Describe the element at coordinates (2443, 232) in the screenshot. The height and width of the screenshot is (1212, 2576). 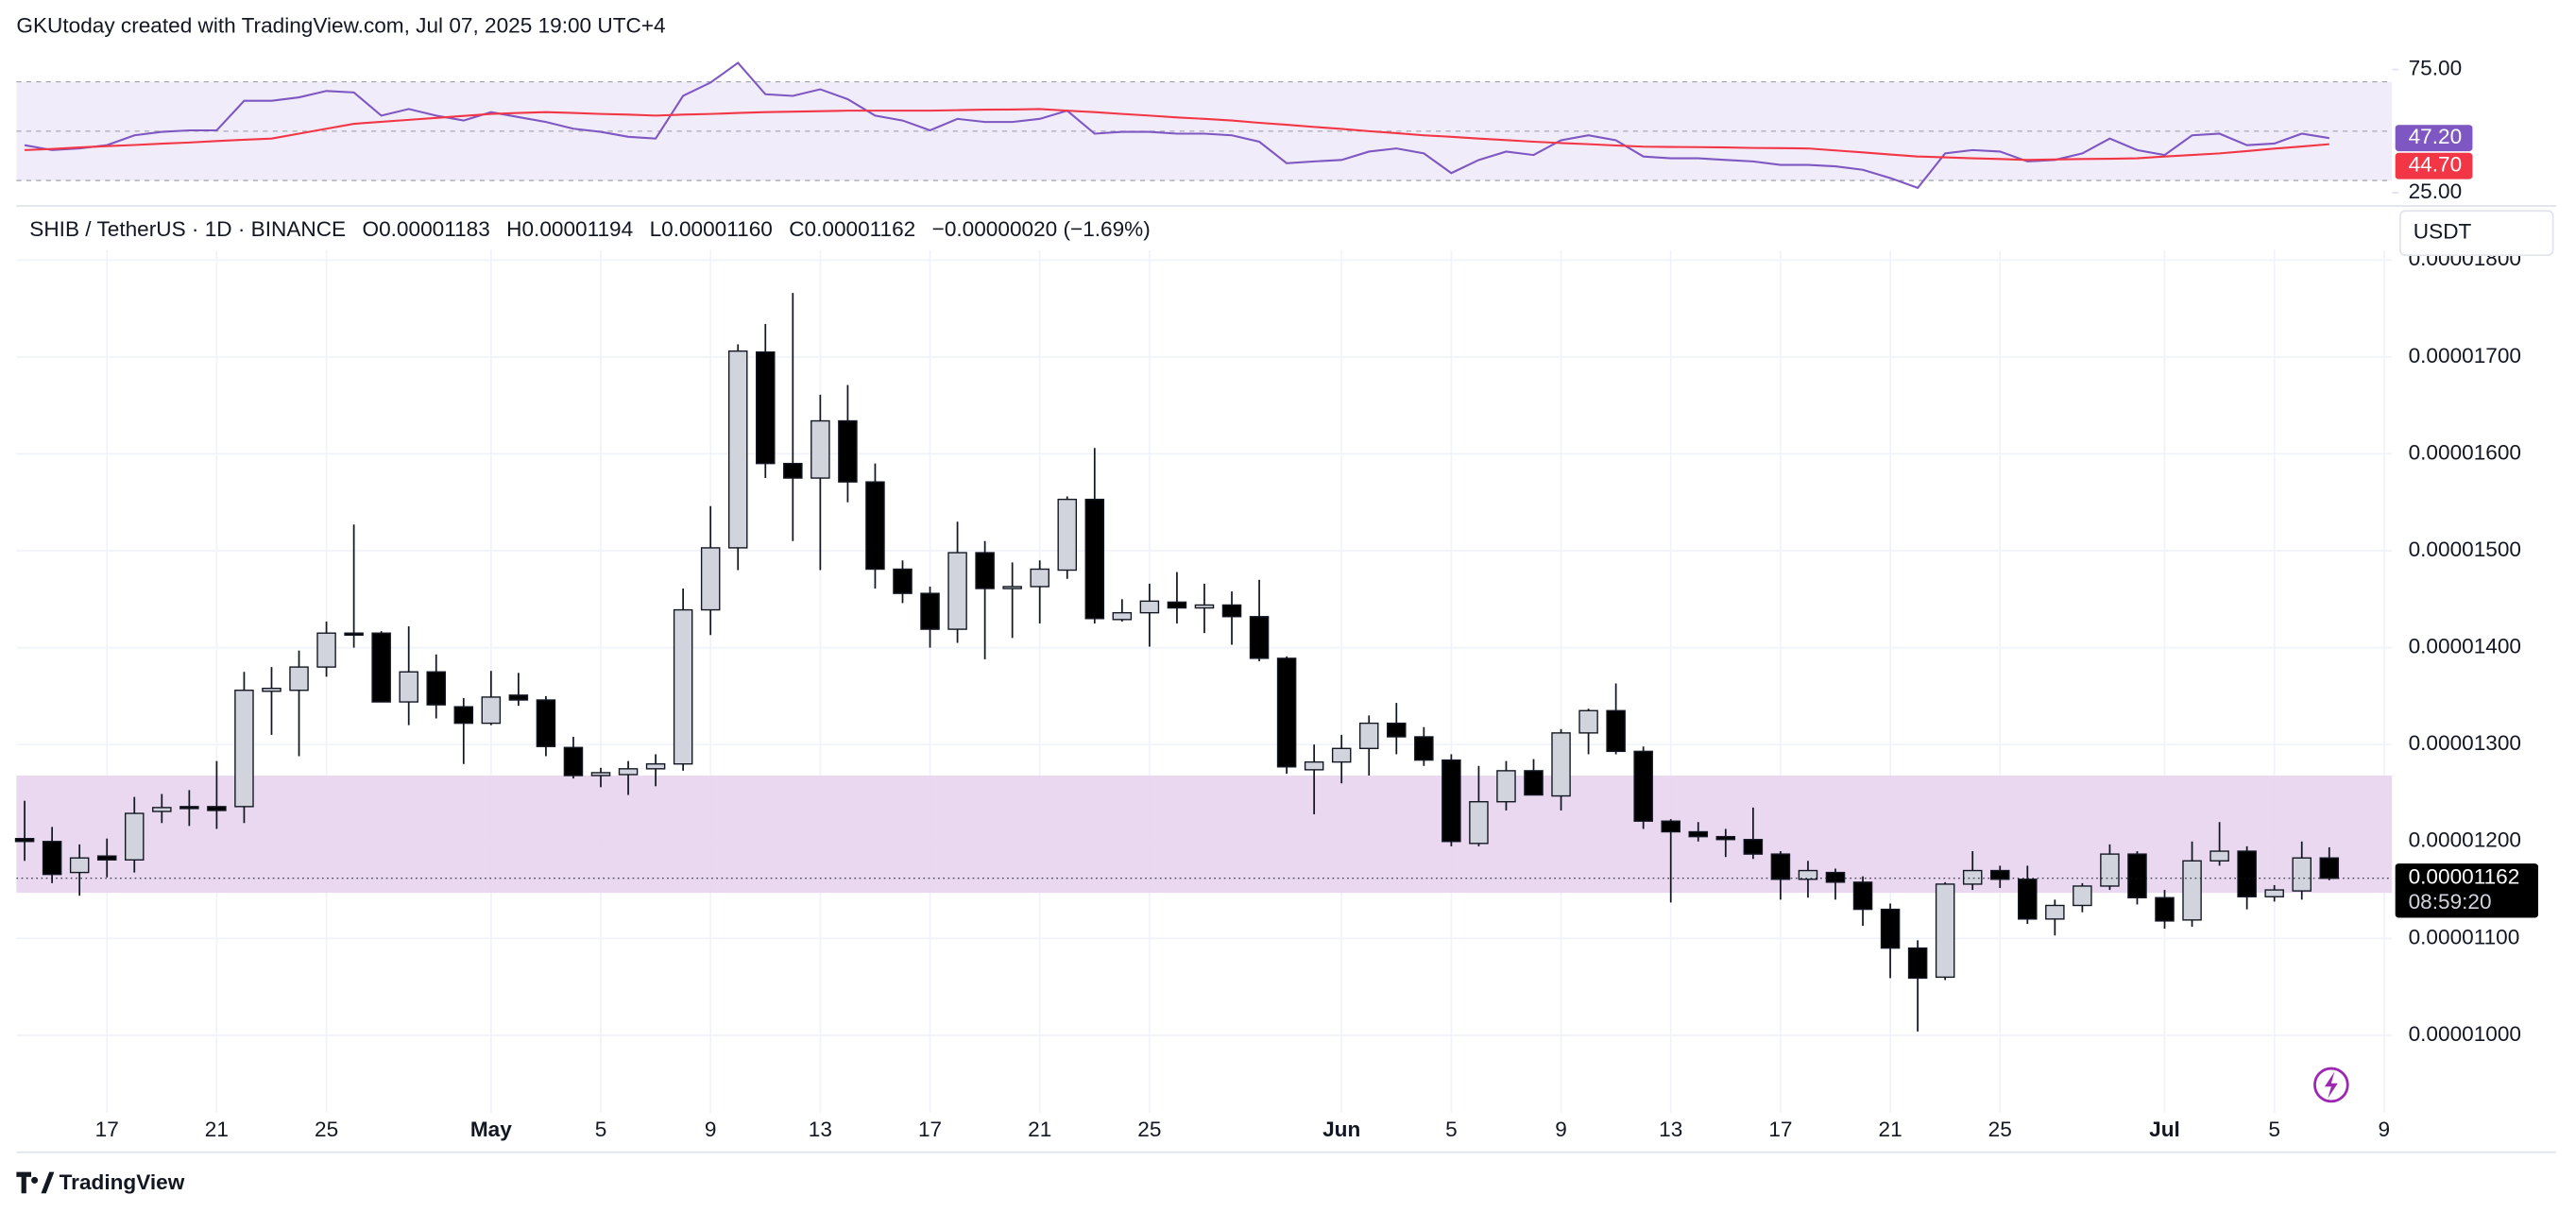
I see `currency: USDT` at that location.